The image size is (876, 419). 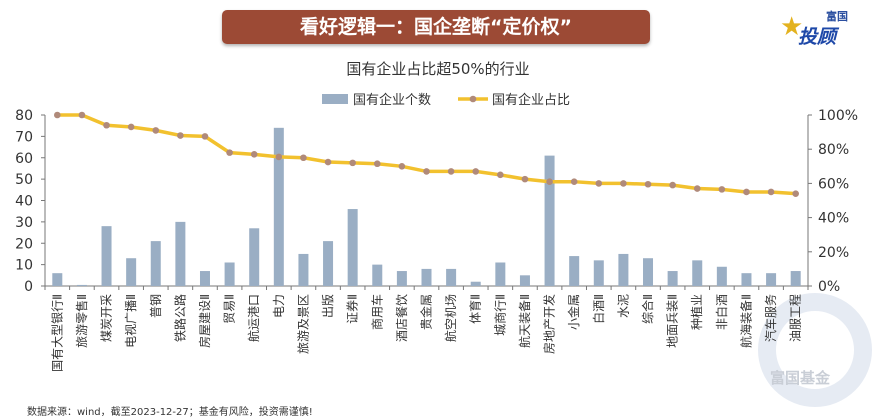 What do you see at coordinates (815, 350) in the screenshot?
I see `watermark-ring` at bounding box center [815, 350].